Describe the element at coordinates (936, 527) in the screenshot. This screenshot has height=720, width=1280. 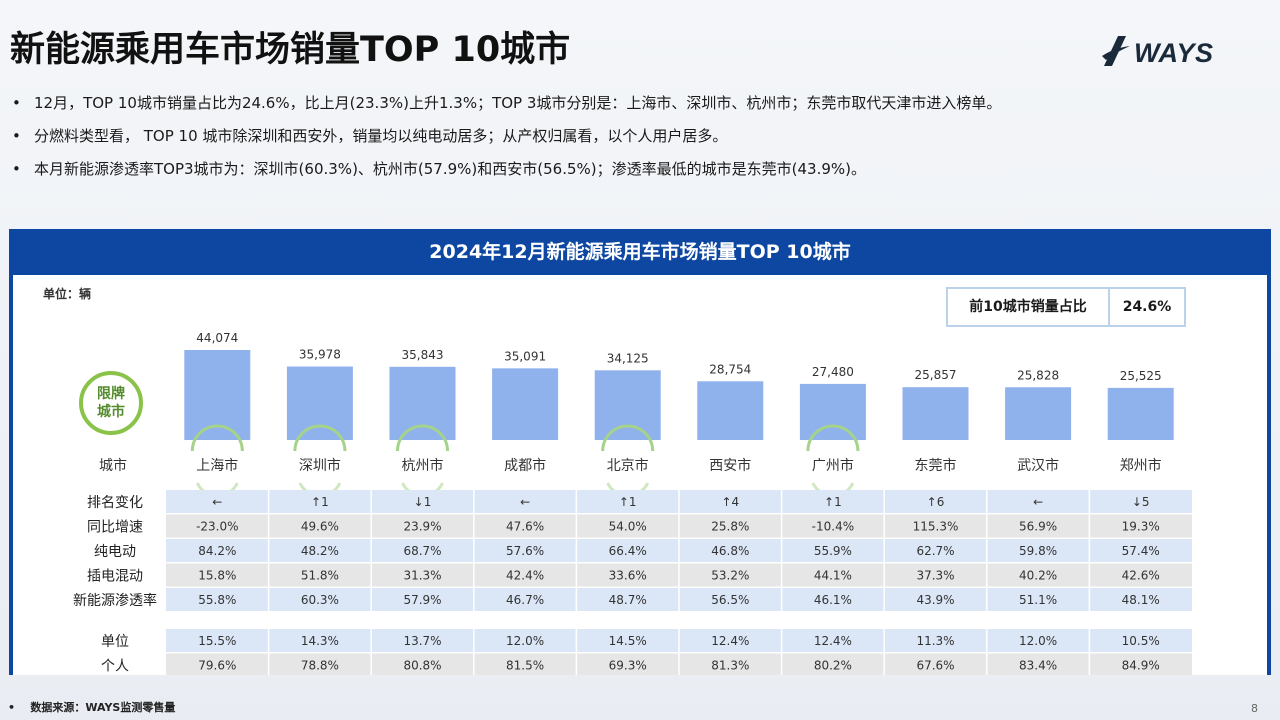
I see `table-cell: 115.3%` at that location.